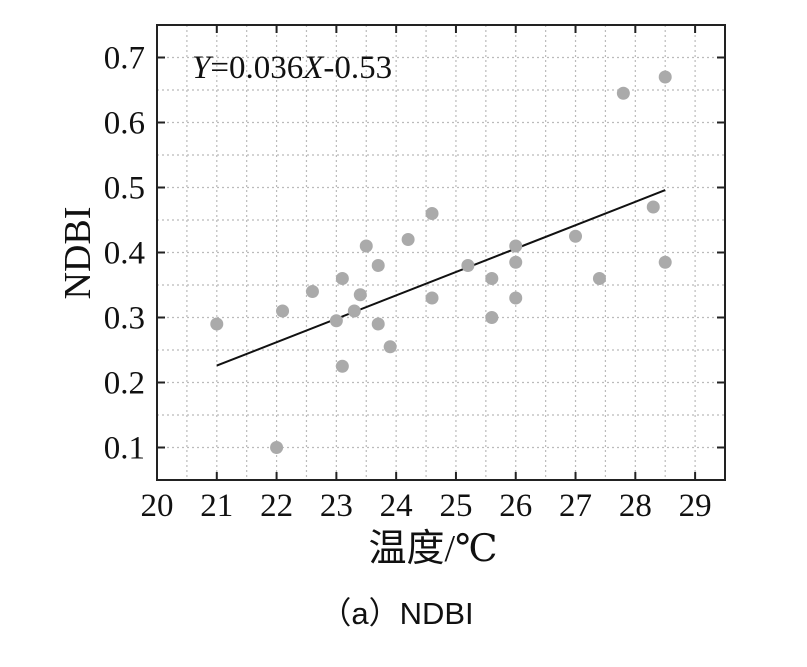 This screenshot has width=807, height=667. I want to click on regression-line, so click(441, 278).